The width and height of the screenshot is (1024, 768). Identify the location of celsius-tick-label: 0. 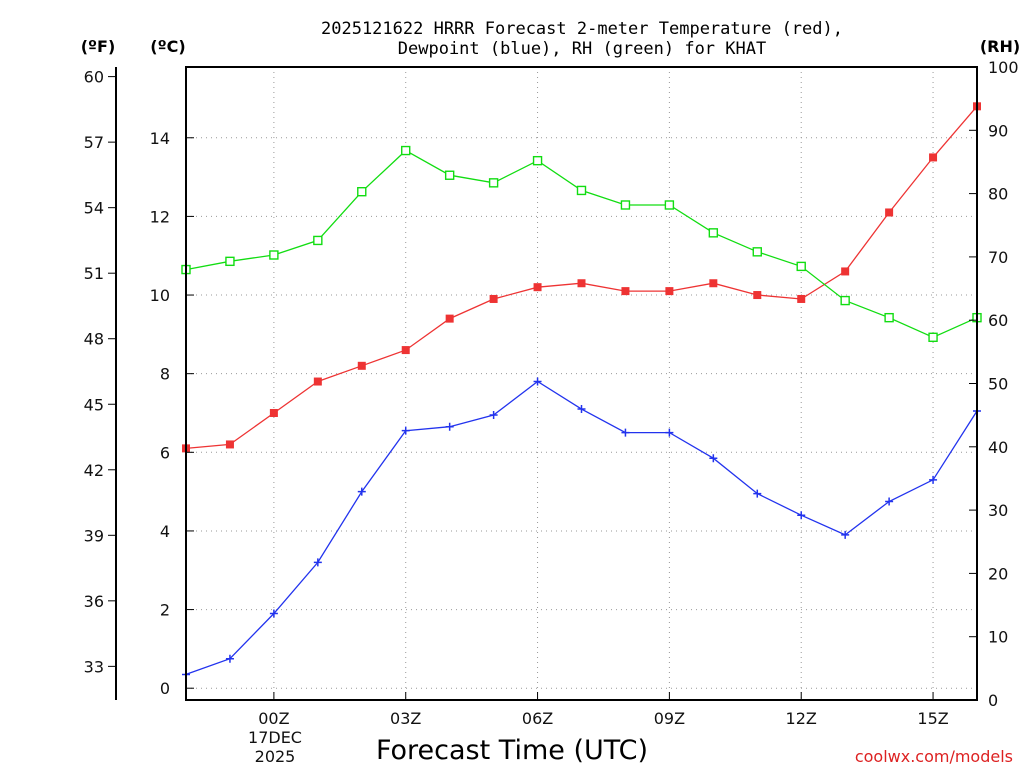
(165, 688).